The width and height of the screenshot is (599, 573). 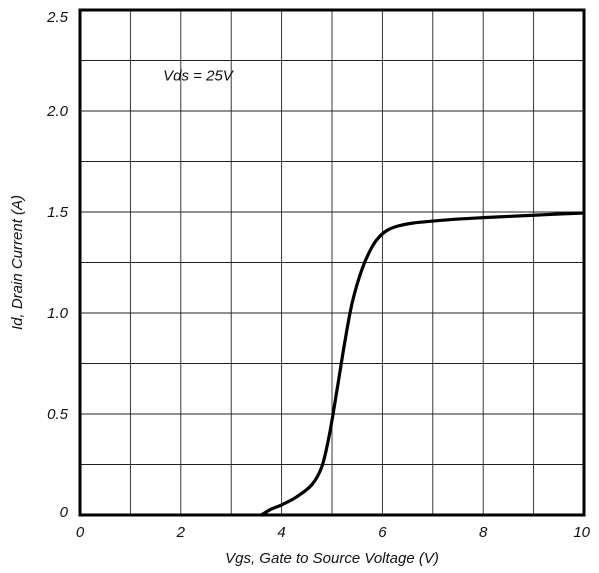 What do you see at coordinates (57, 111) in the screenshot?
I see `y-tick-label: 2.0` at bounding box center [57, 111].